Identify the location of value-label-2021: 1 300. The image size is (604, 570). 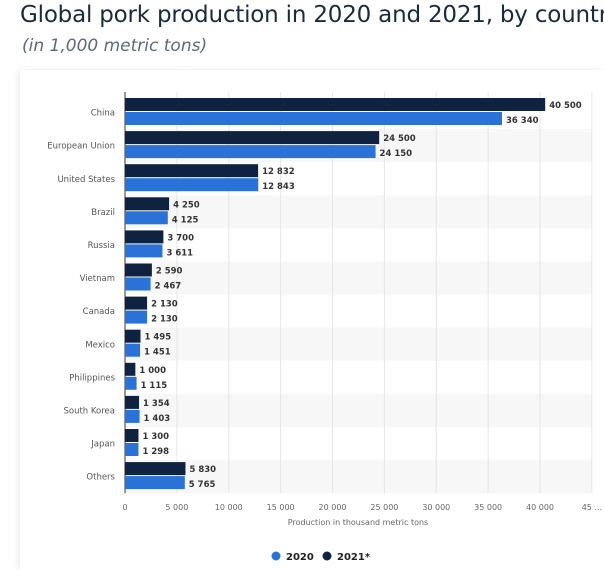
(155, 437).